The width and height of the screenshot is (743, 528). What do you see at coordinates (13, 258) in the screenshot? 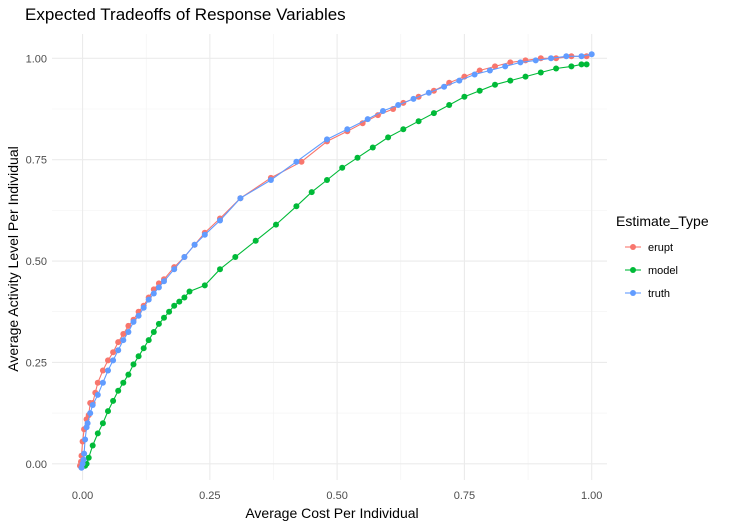
I see `y-axis-label: Average Activity Level Per Individual` at bounding box center [13, 258].